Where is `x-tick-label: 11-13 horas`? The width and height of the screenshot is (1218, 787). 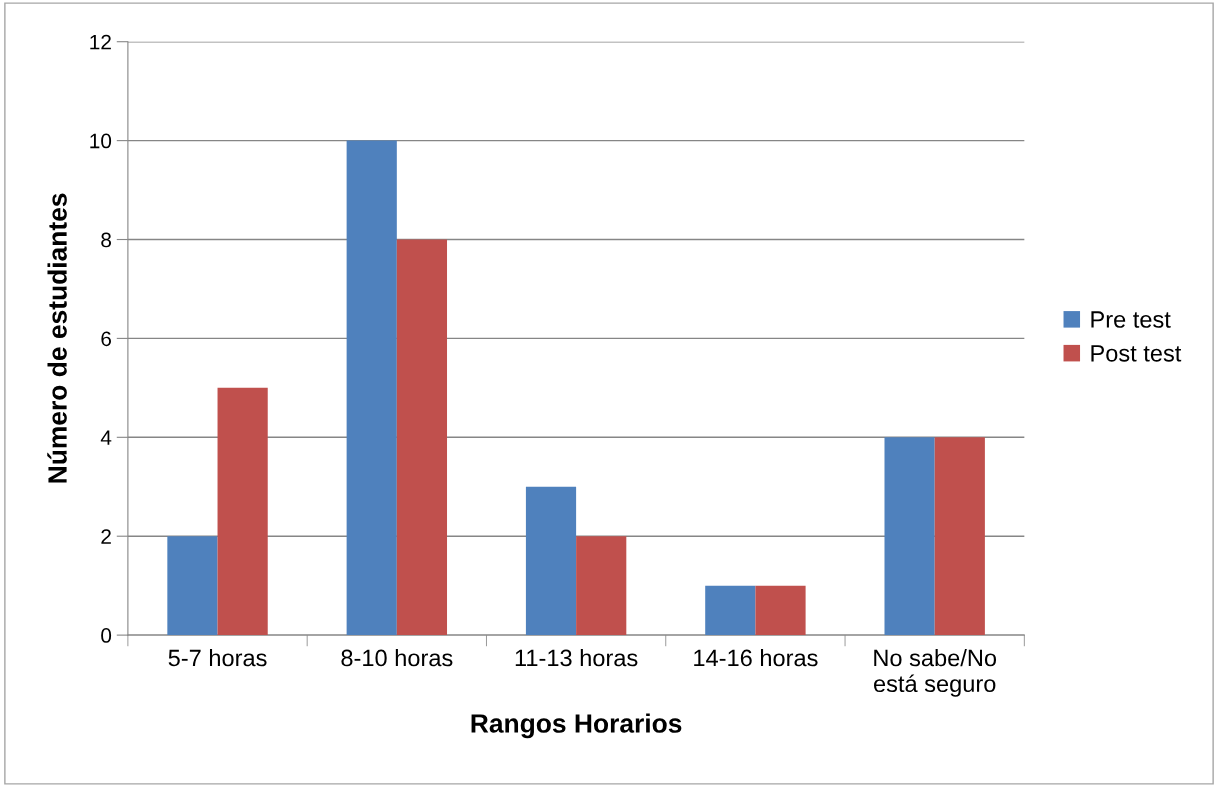 x-tick-label: 11-13 horas is located at coordinates (576, 658).